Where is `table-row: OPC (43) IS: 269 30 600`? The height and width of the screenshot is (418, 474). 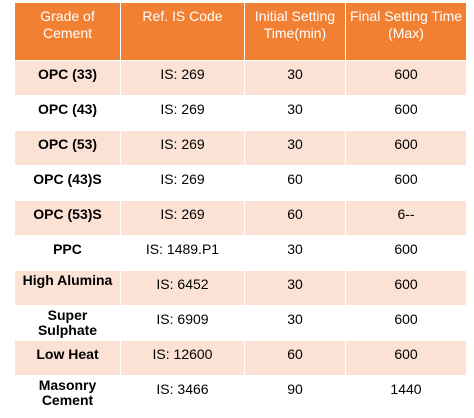 table-row: OPC (43) IS: 269 30 600 is located at coordinates (240, 113).